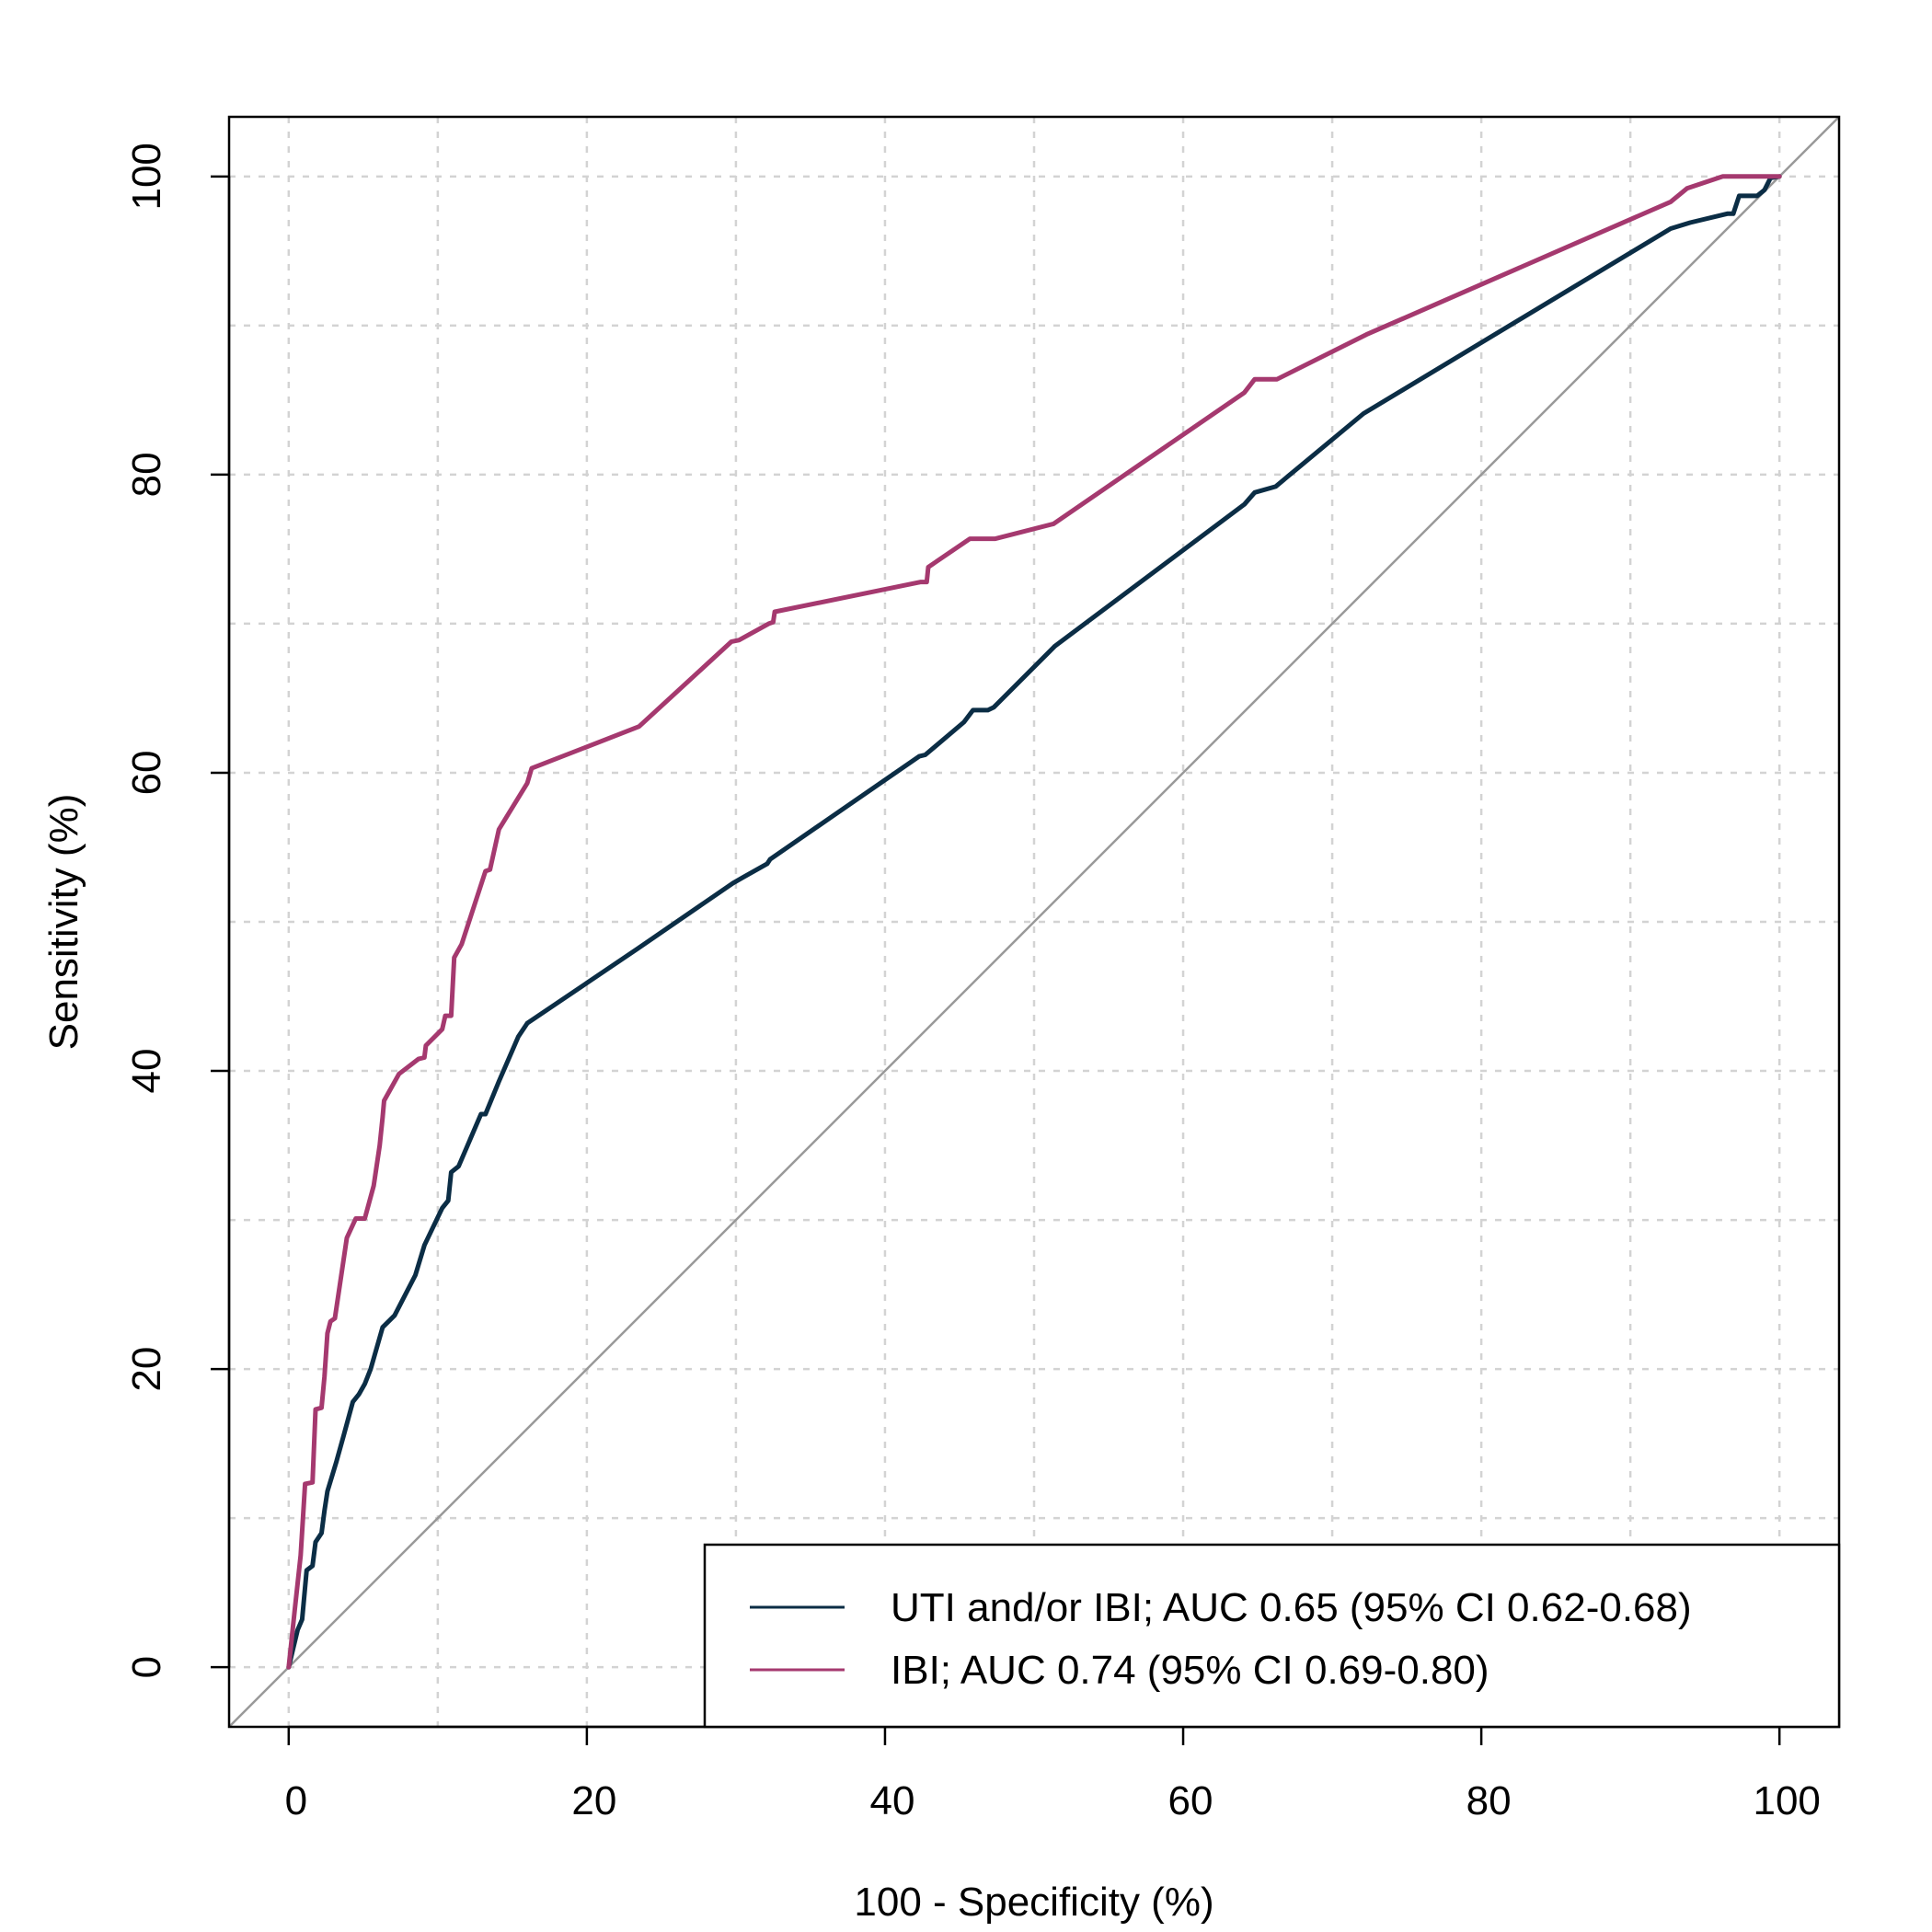  Describe the element at coordinates (146, 474) in the screenshot. I see `y-tick-label: 80` at that location.